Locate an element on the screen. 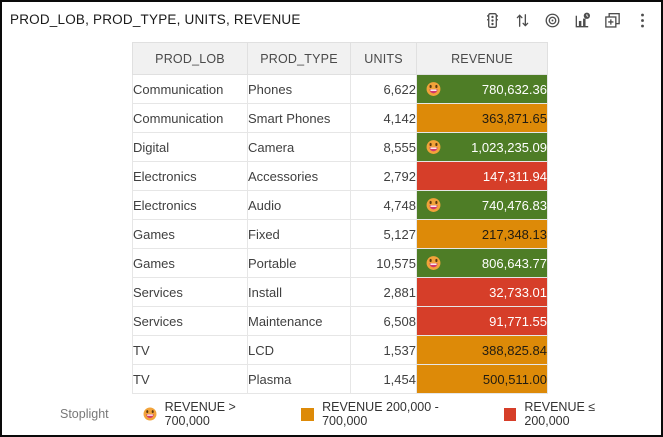 The image size is (663, 437). table-row: Services Install 2,881 32,733.01 is located at coordinates (340, 292).